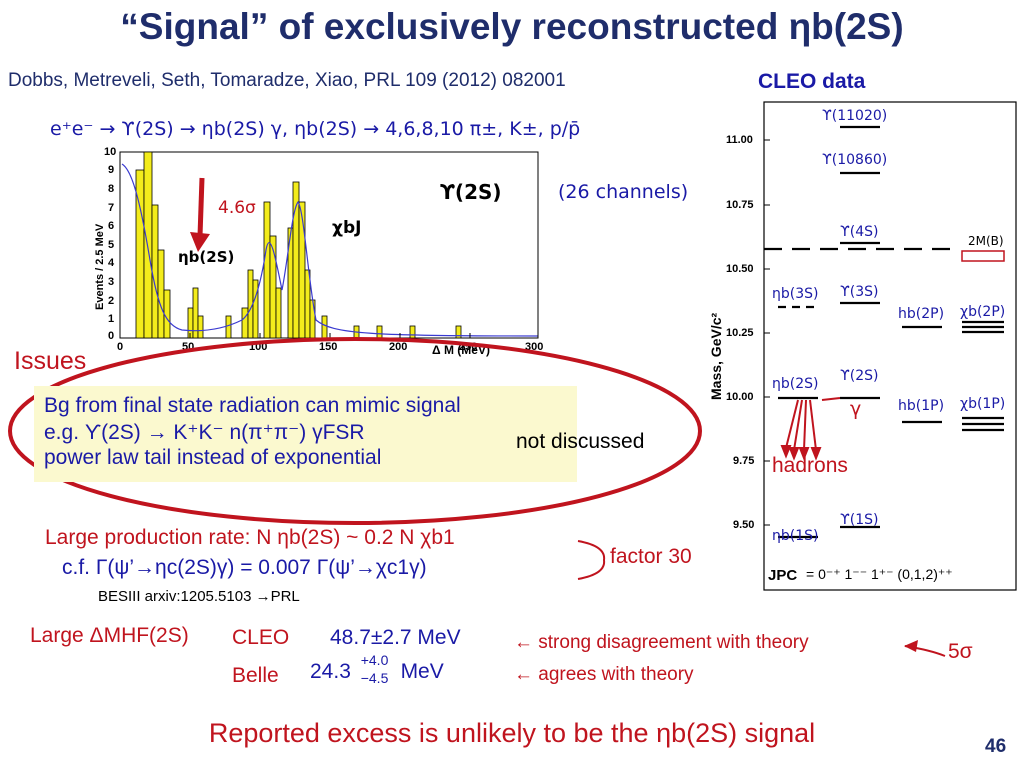 The image size is (1024, 768). I want to click on state-upsilon-1s: ϒ(1S), so click(859, 520).